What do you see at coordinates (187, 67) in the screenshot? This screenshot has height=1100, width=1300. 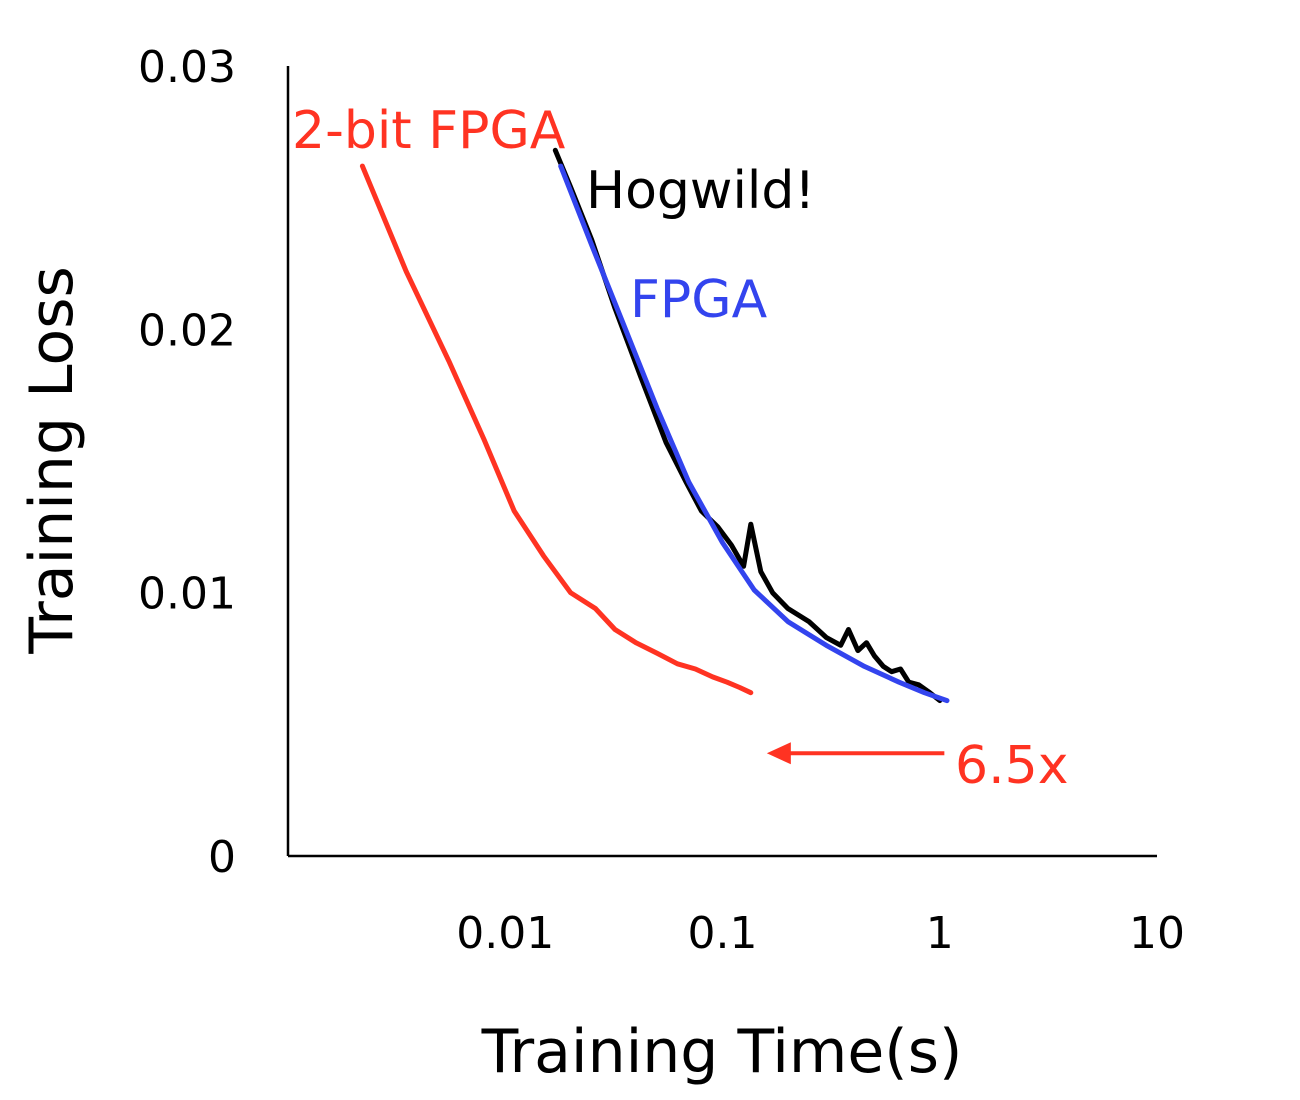 I see `y-tick-label: 0.03` at bounding box center [187, 67].